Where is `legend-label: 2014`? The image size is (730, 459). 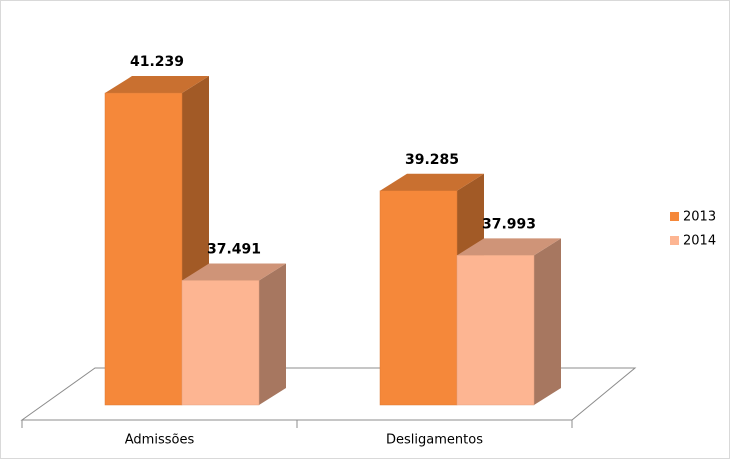 legend-label: 2014 is located at coordinates (699, 241).